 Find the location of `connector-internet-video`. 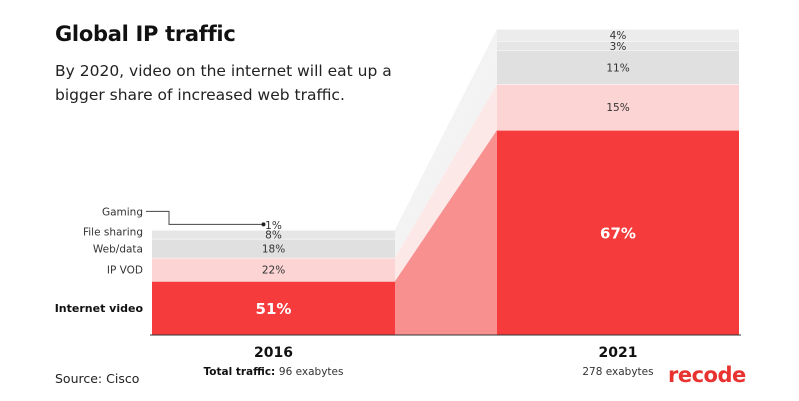

connector-internet-video is located at coordinates (446, 232).